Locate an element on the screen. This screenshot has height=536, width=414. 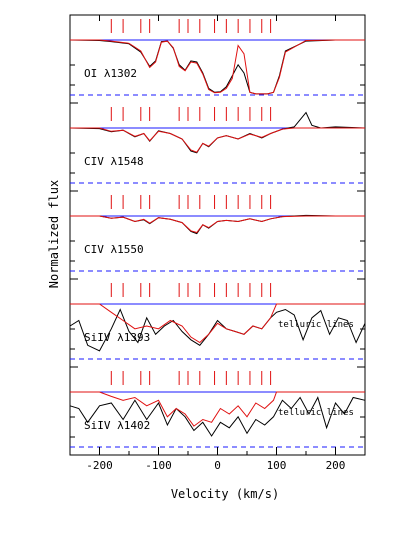
panel-4: SiIV λ1393 telluric lines is located at coordinates (217, 319).